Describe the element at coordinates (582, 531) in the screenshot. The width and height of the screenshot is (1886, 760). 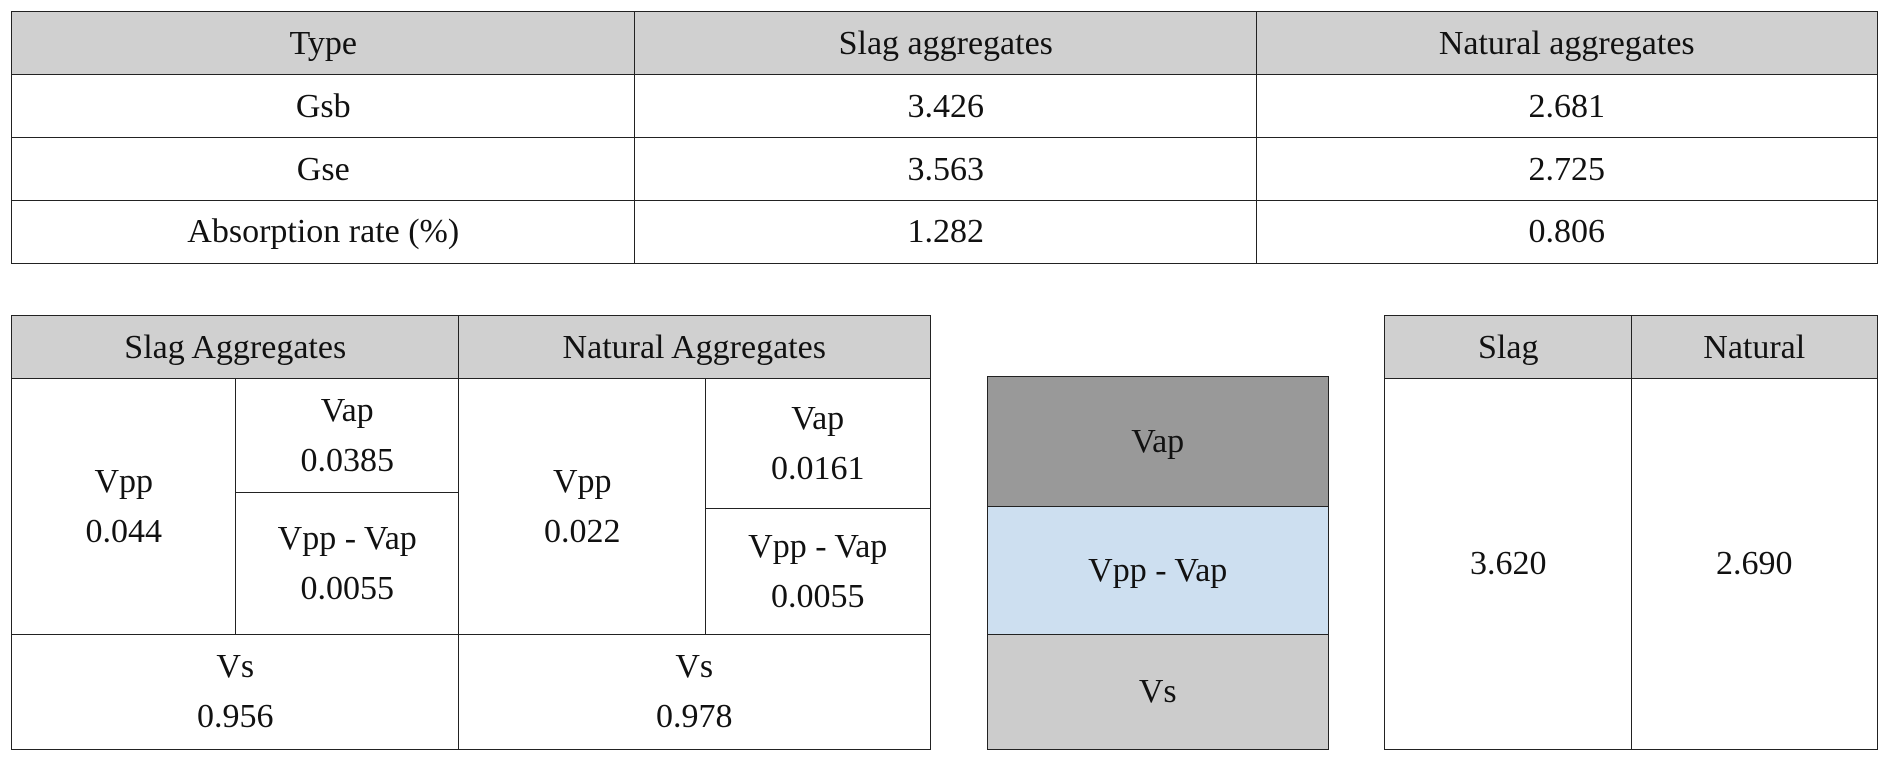
I see `cell-text: 0.022` at that location.